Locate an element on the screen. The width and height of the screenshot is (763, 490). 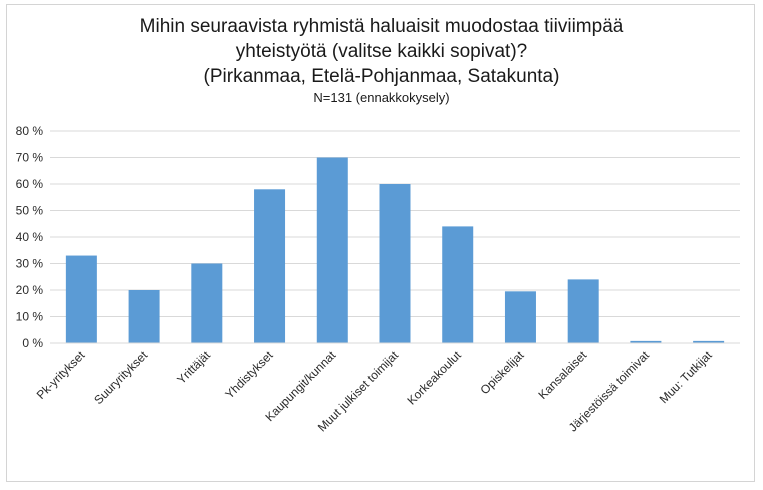
x-tick-label: Suuryritykset is located at coordinates (120, 377).